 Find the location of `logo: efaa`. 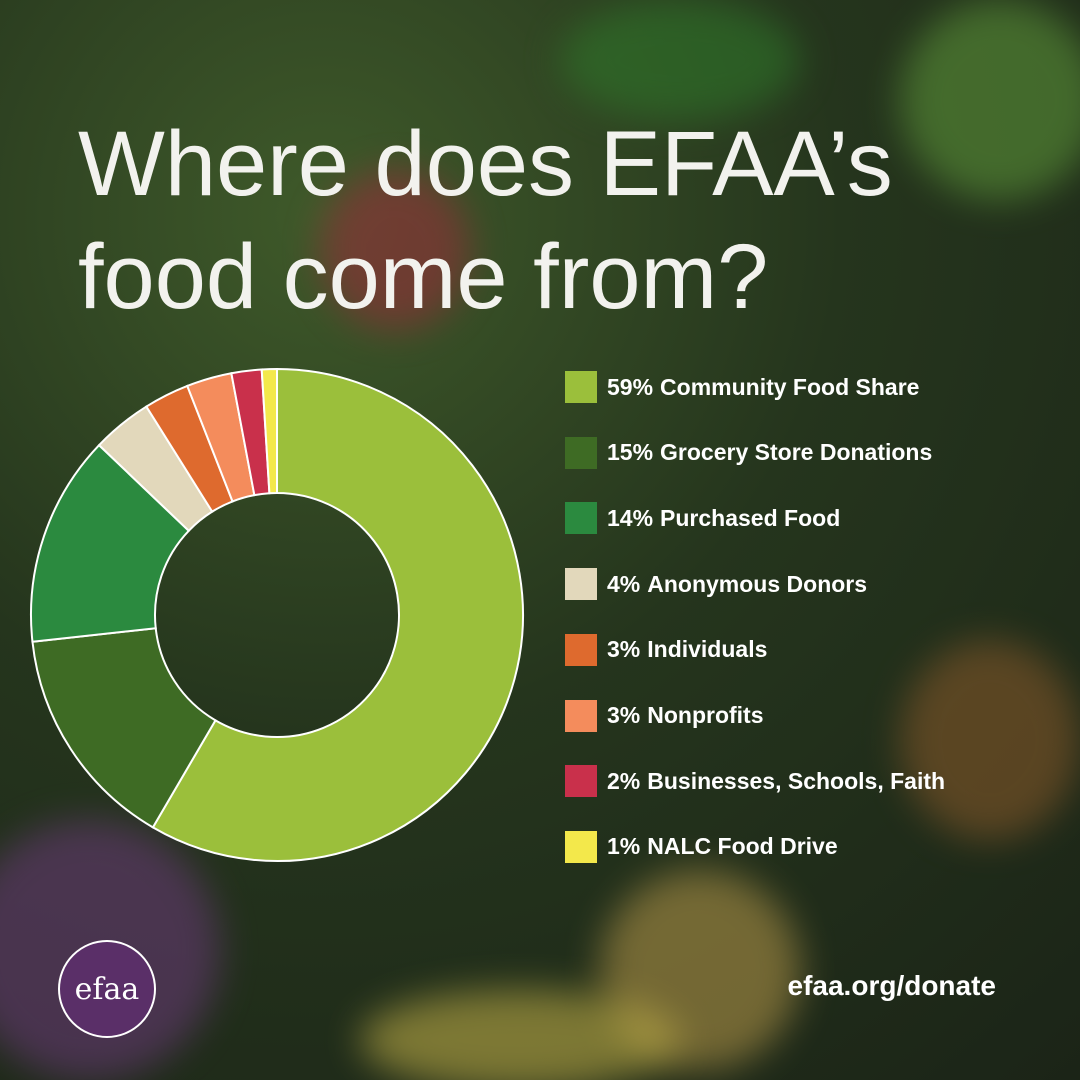

logo: efaa is located at coordinates (107, 989).